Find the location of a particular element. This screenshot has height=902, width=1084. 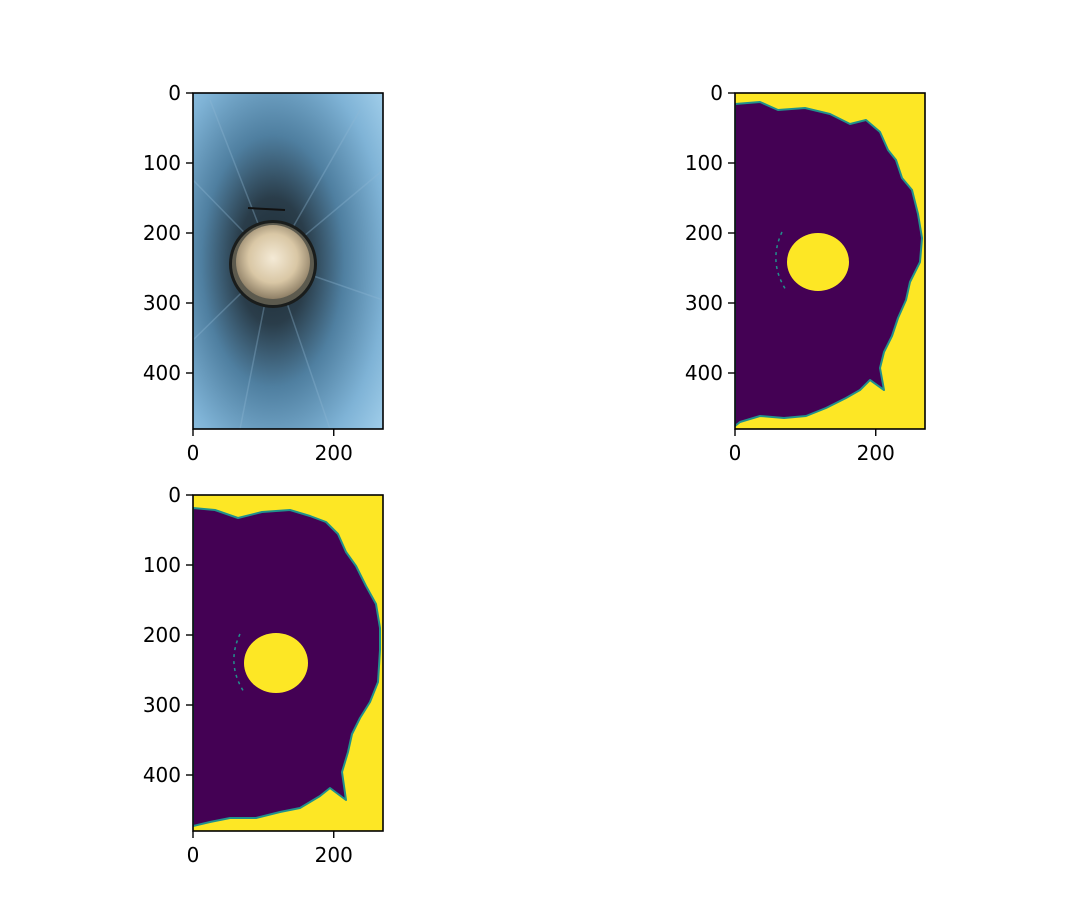

photo-image is located at coordinates (288, 261).